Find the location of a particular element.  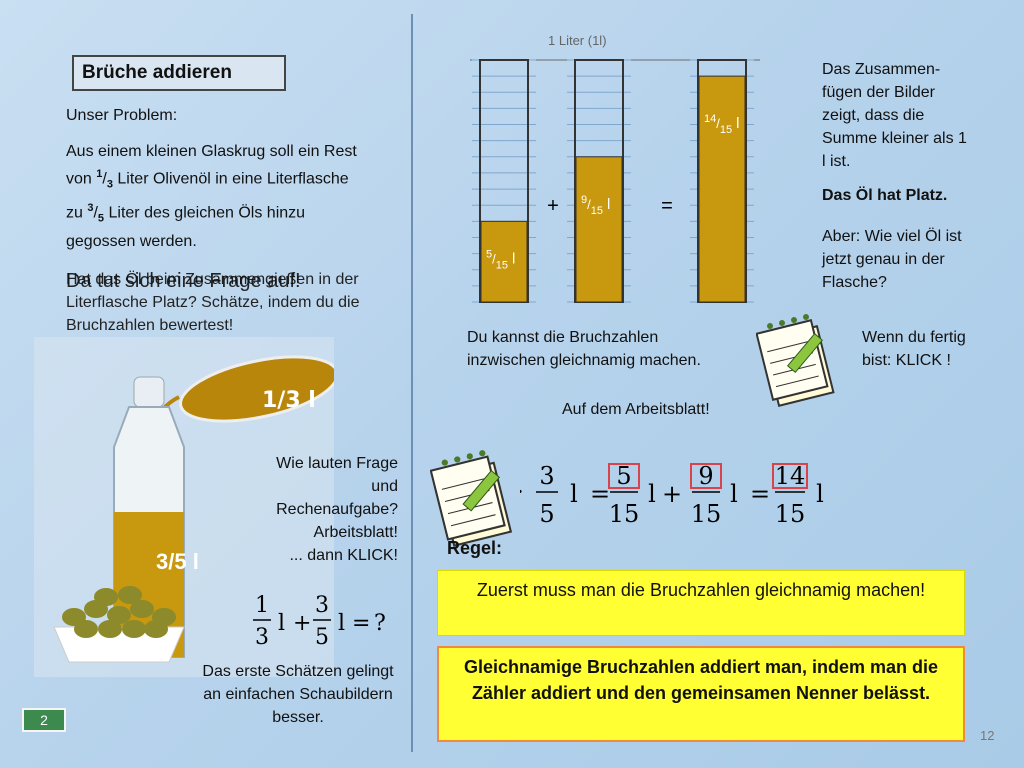

svg-text: 1 is located at coordinates (262, 605).